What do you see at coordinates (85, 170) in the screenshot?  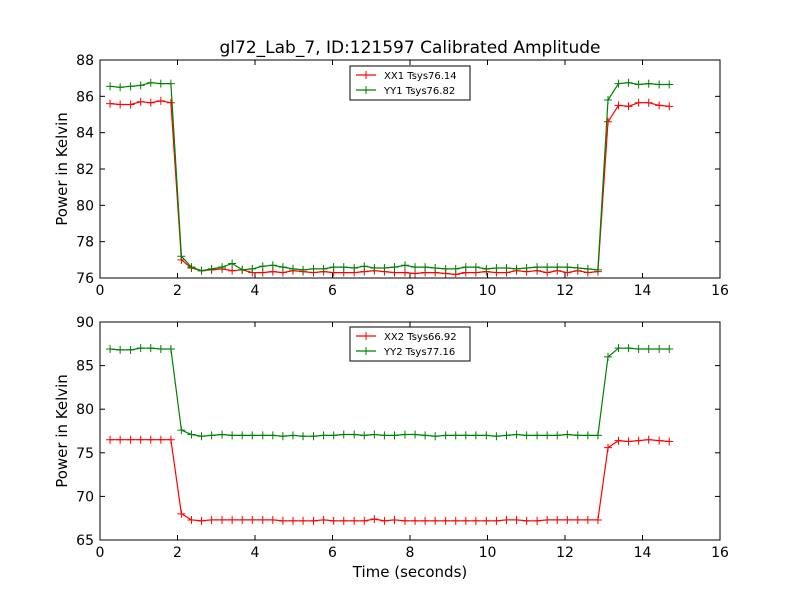 I see `y-tick-label: 82` at bounding box center [85, 170].